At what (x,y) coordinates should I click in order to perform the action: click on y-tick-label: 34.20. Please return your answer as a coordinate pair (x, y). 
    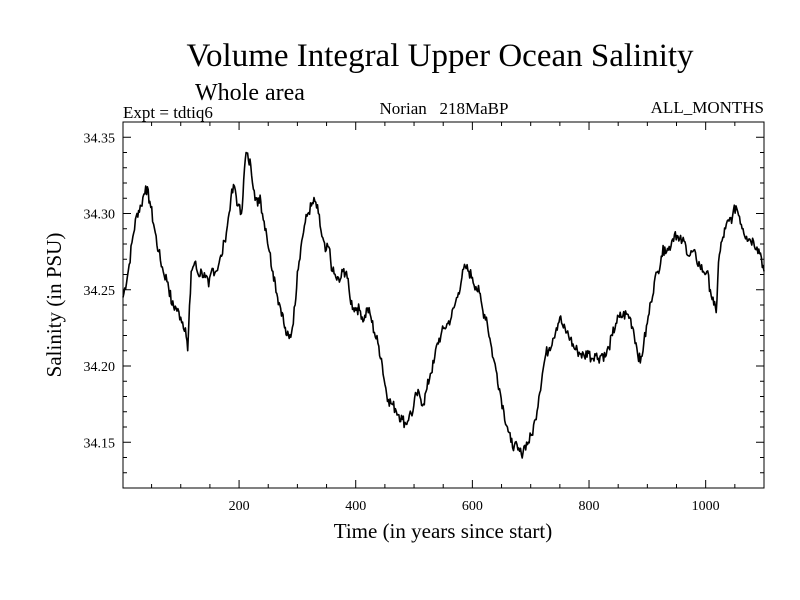
    Looking at the image, I should click on (100, 367).